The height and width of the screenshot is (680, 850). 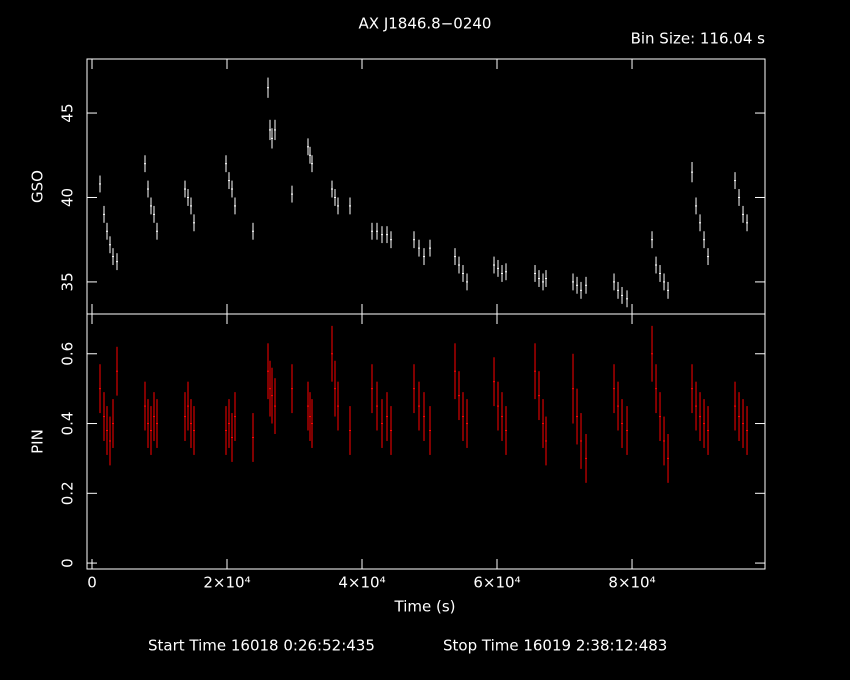 What do you see at coordinates (68, 493) in the screenshot?
I see `y-tick-label: 0.2` at bounding box center [68, 493].